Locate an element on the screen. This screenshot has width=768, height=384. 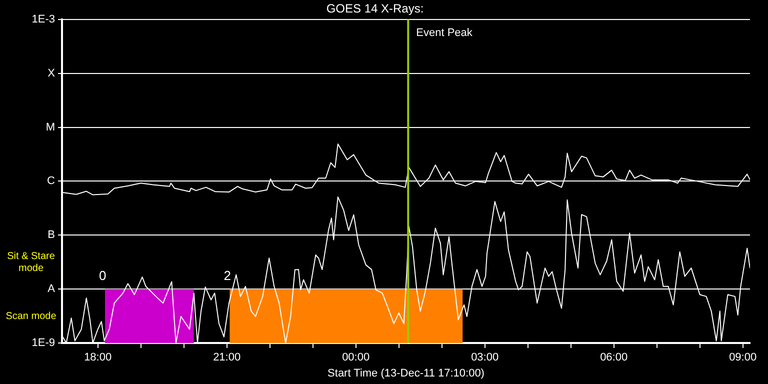
x-tick-label: 00:00 is located at coordinates (356, 358).